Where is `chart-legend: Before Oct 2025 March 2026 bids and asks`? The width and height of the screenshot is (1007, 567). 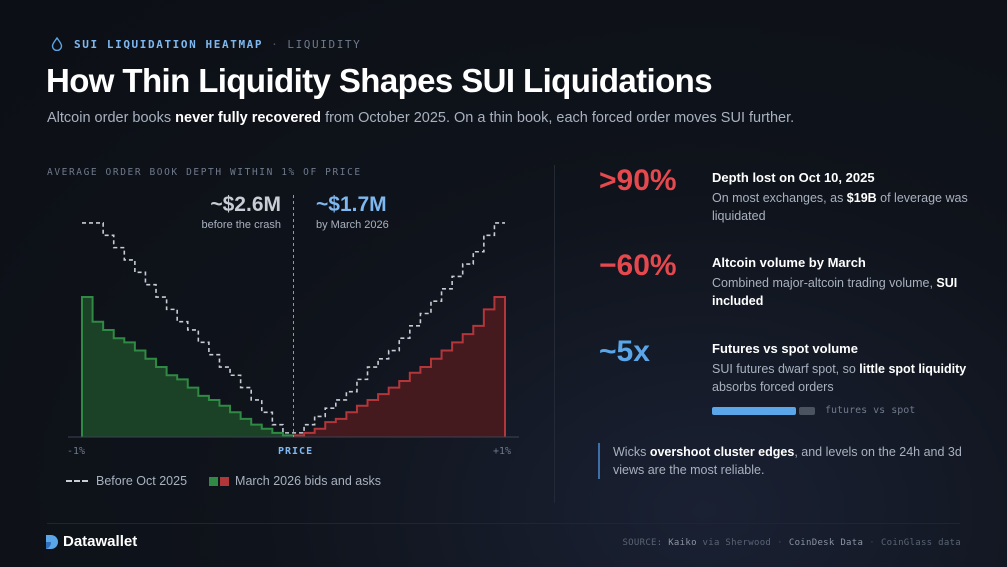
chart-legend: Before Oct 2025 March 2026 bids and asks is located at coordinates (223, 481).